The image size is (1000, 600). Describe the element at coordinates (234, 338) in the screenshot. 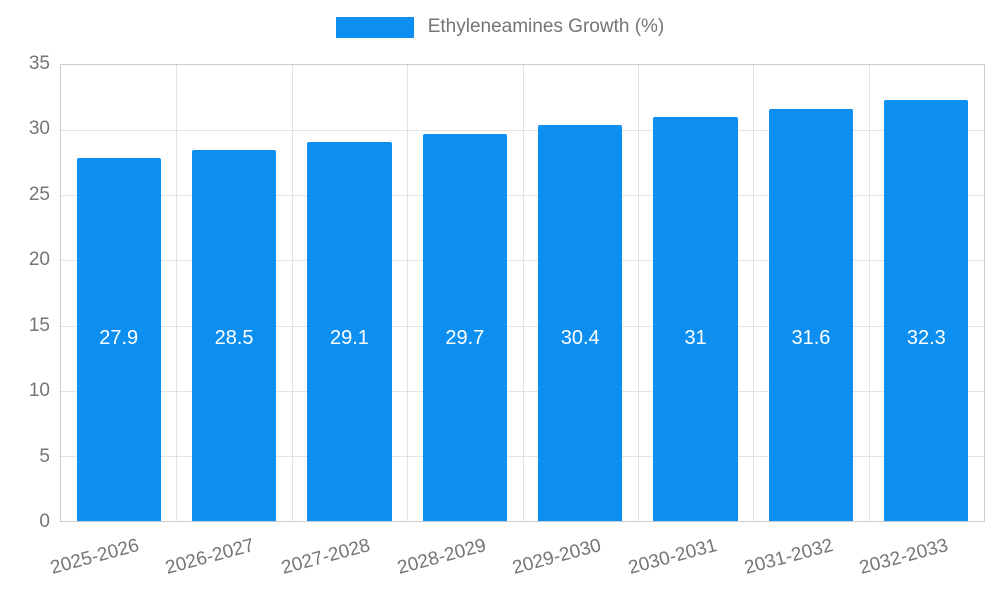

I see `bar-value-label: 28.5` at that location.